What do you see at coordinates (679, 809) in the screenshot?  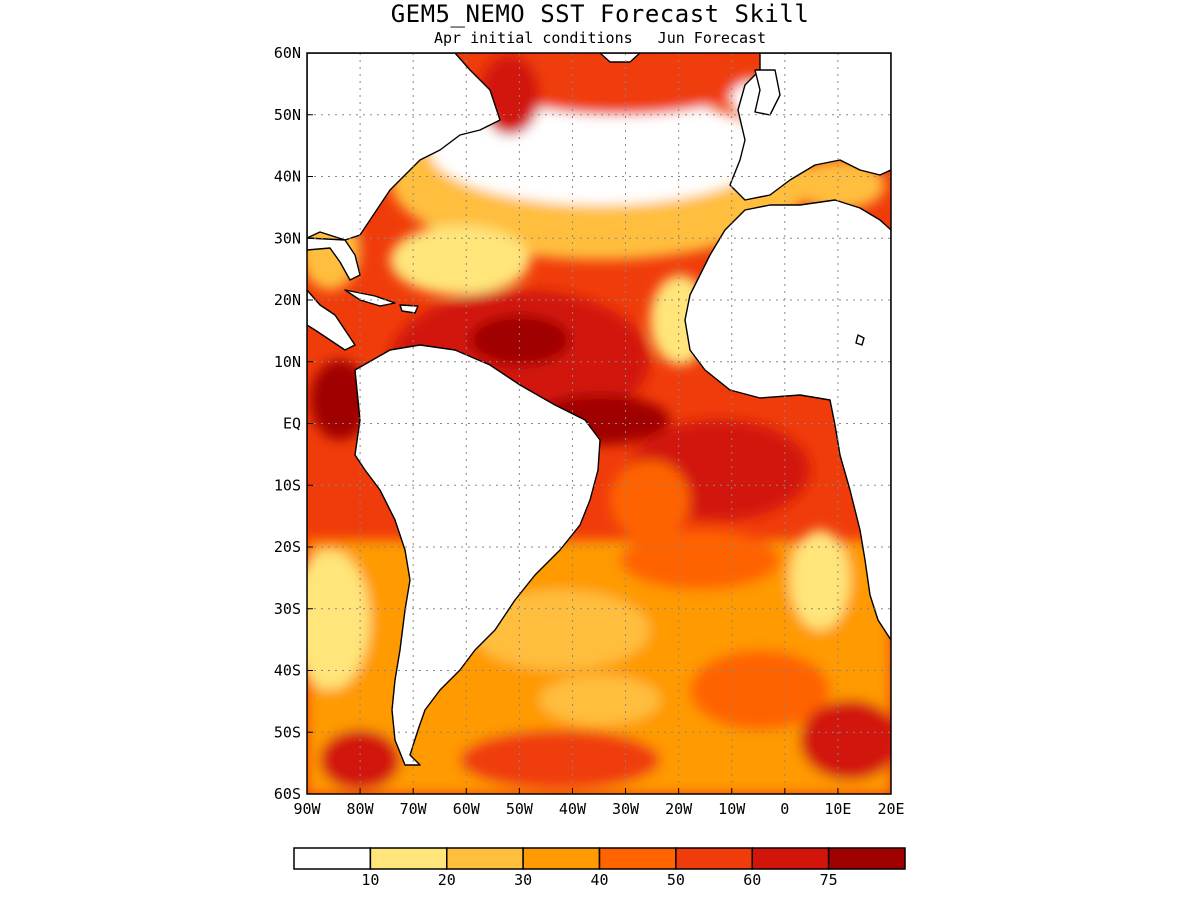 I see `lon-tick-label: 20W` at bounding box center [679, 809].